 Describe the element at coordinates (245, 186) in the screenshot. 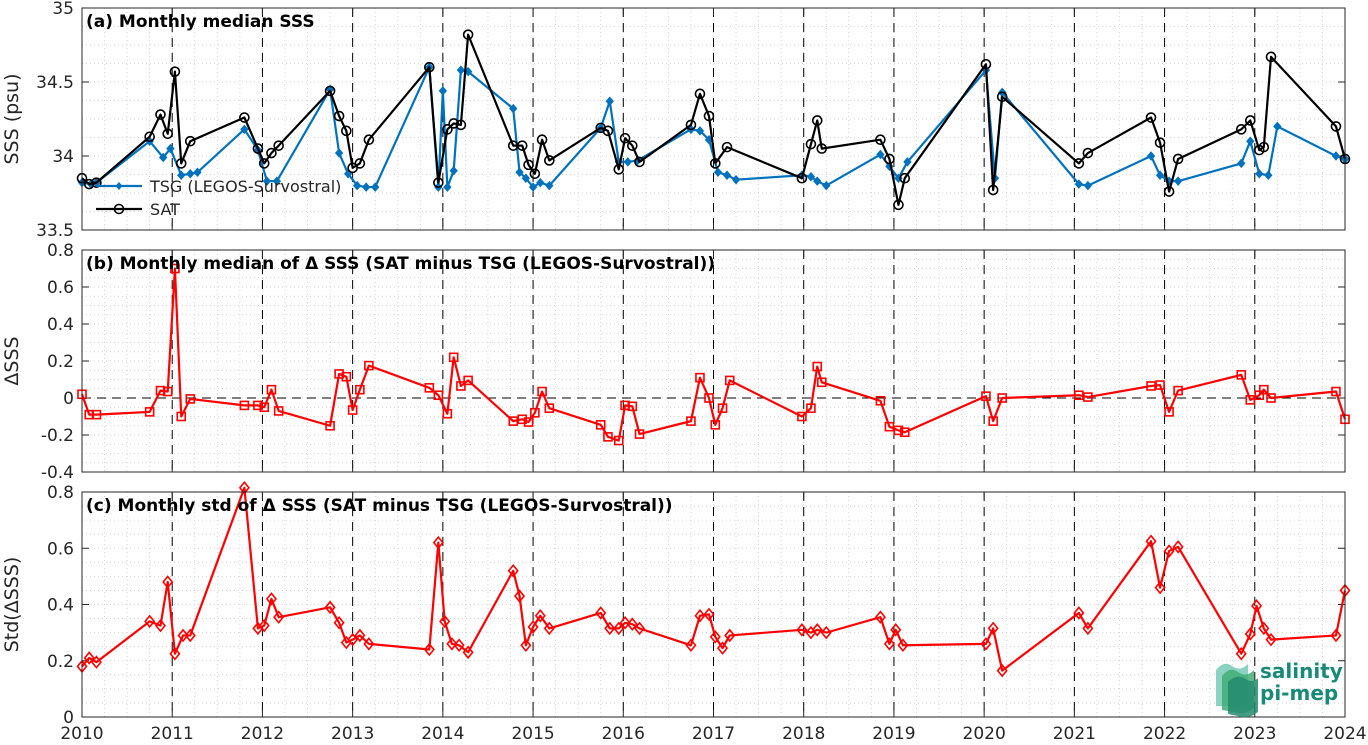

I see `legend-label: TSG (LEGOS-Survostral)` at that location.